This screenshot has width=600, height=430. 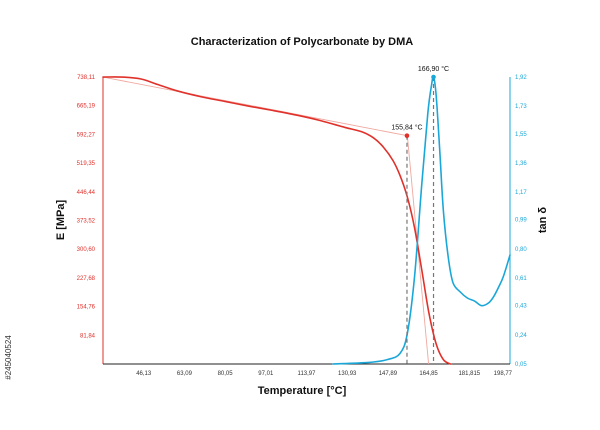 What do you see at coordinates (86, 164) in the screenshot?
I see `y-left-tick-label: 519,35` at bounding box center [86, 164].